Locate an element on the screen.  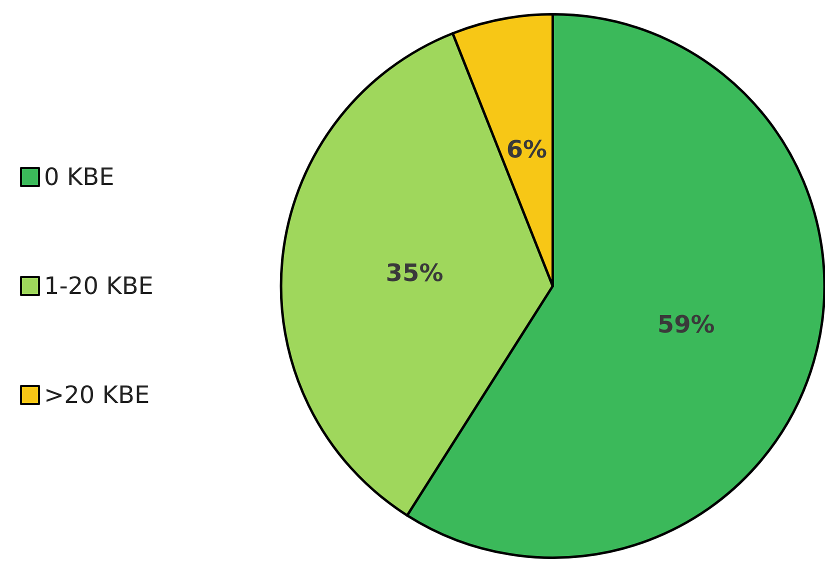
data-label: 59% is located at coordinates (686, 324).